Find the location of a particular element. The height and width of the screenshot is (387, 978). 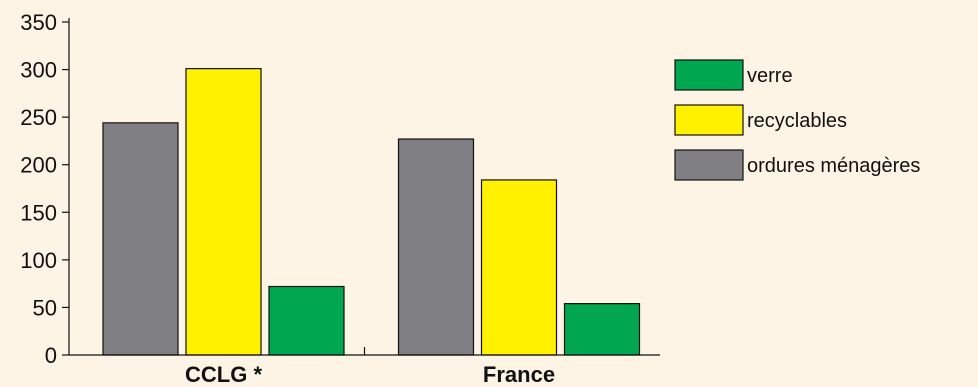

y-tick-label: 350 is located at coordinates (38, 22).